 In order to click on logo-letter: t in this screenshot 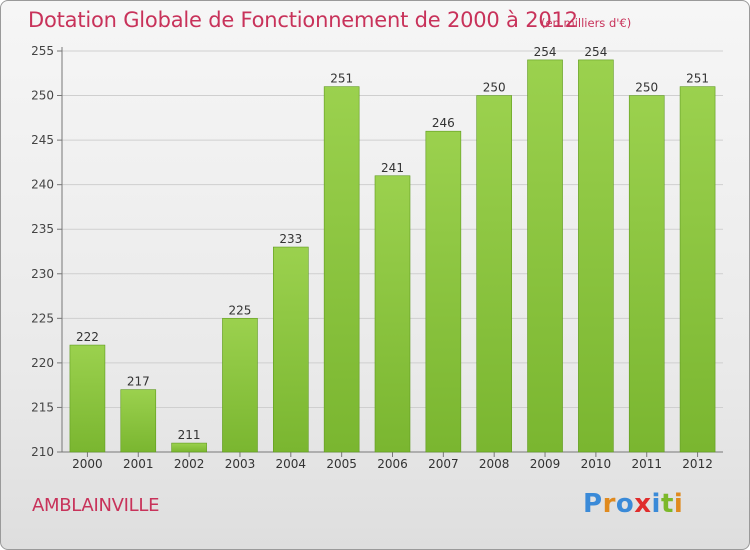, I will do `click(667, 504)`.